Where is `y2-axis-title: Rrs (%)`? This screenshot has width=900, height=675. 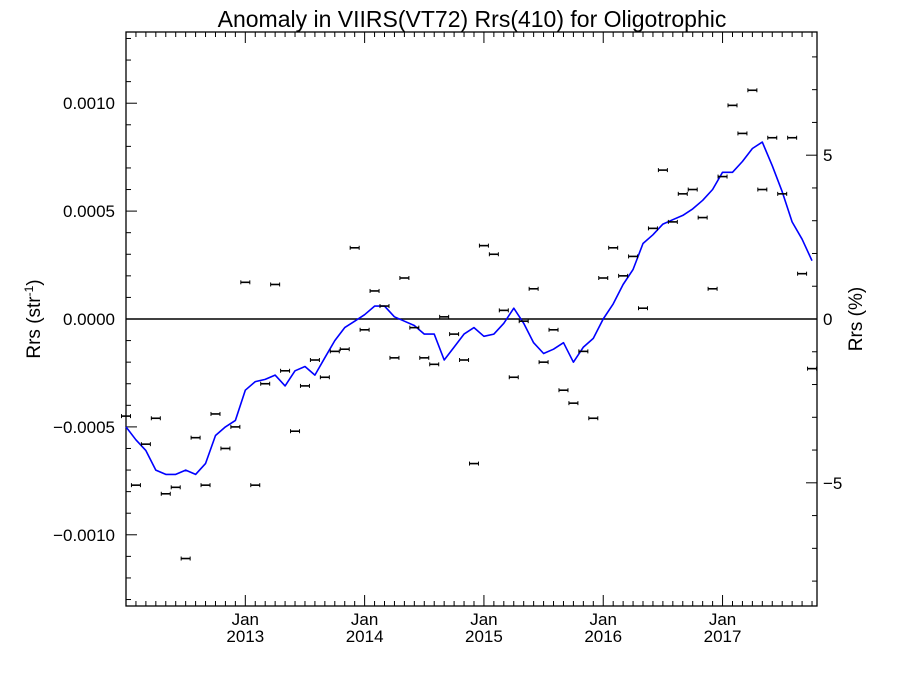
y2-axis-title: Rrs (%) is located at coordinates (856, 319).